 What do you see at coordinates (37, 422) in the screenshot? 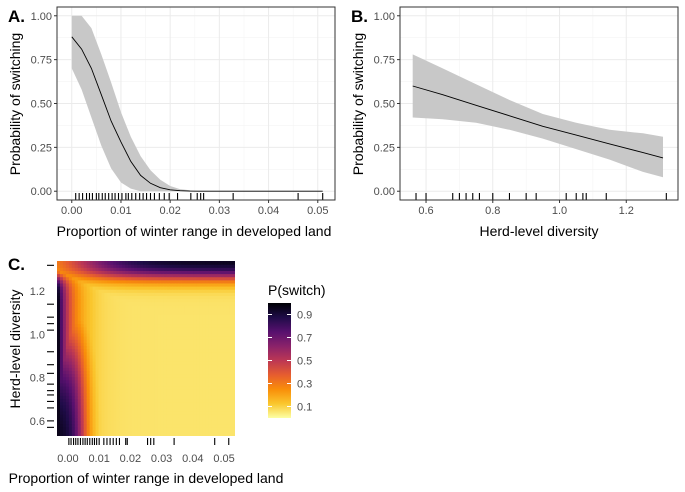
I see `y-tick-label: 0.6` at bounding box center [37, 422].